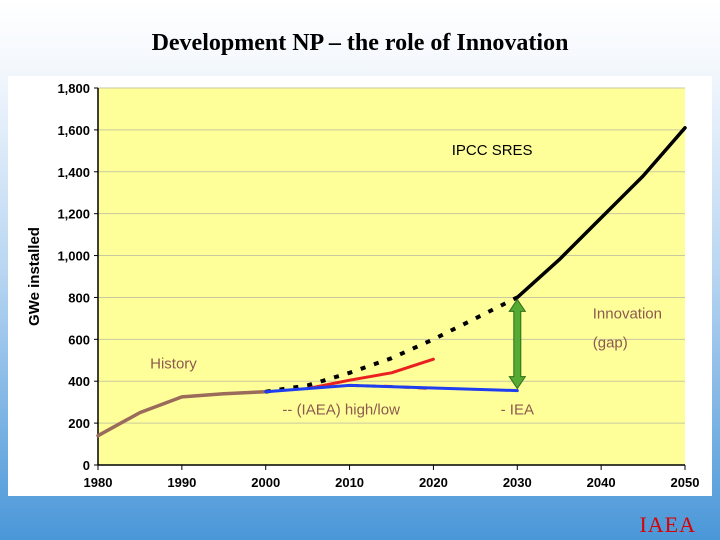 The image size is (720, 540). Describe the element at coordinates (73, 130) in the screenshot. I see `y-tick-label: 1,600` at that location.